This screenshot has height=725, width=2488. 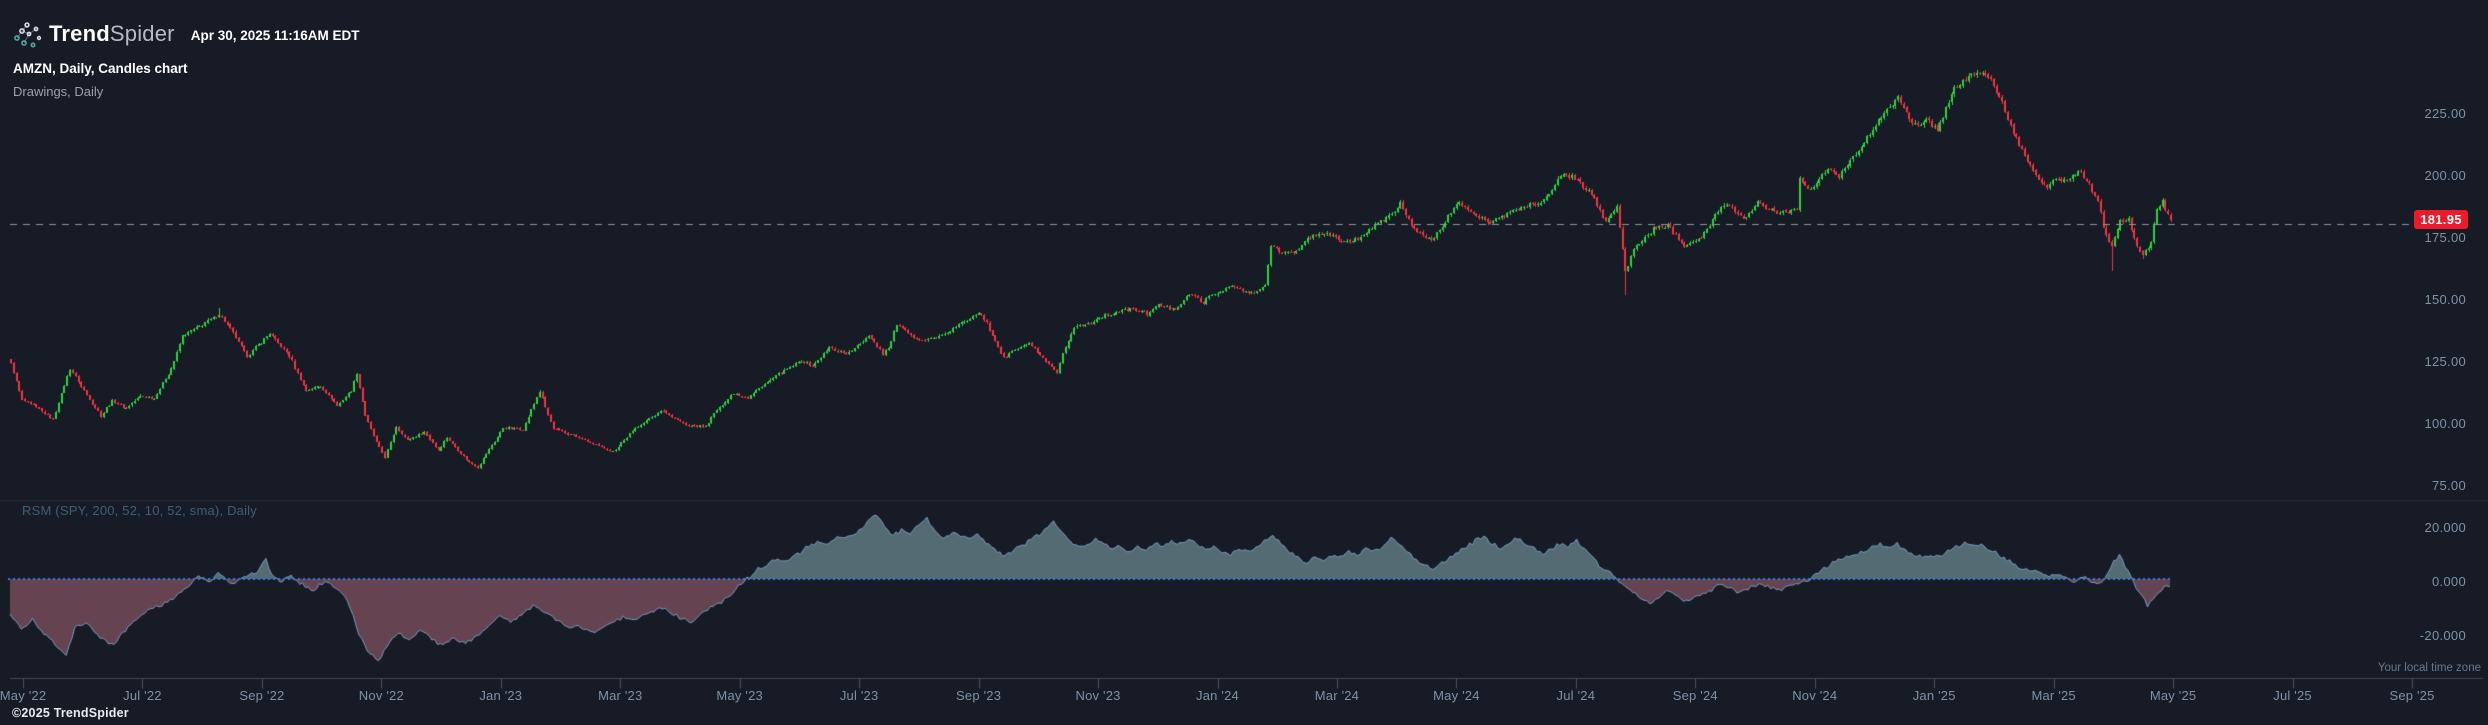 What do you see at coordinates (70, 713) in the screenshot?
I see `copyright: ©2025 TrendSpider` at bounding box center [70, 713].